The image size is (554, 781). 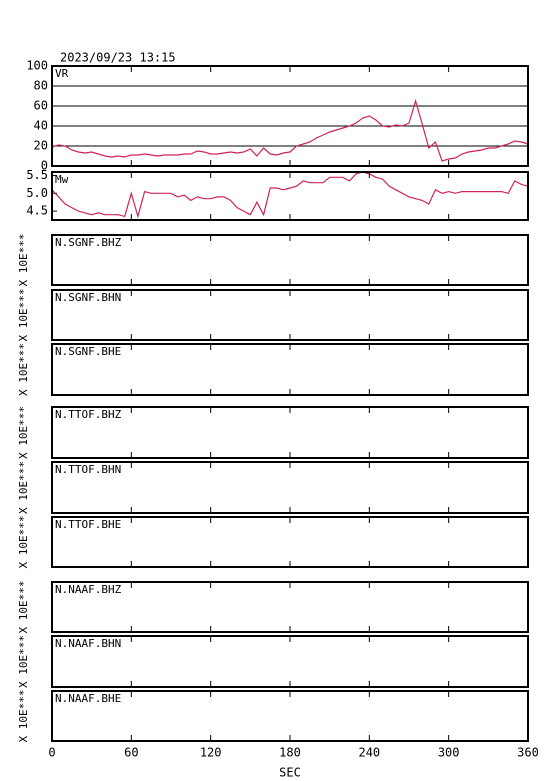 What do you see at coordinates (290, 753) in the screenshot?
I see `x-tick-label: 180` at bounding box center [290, 753].